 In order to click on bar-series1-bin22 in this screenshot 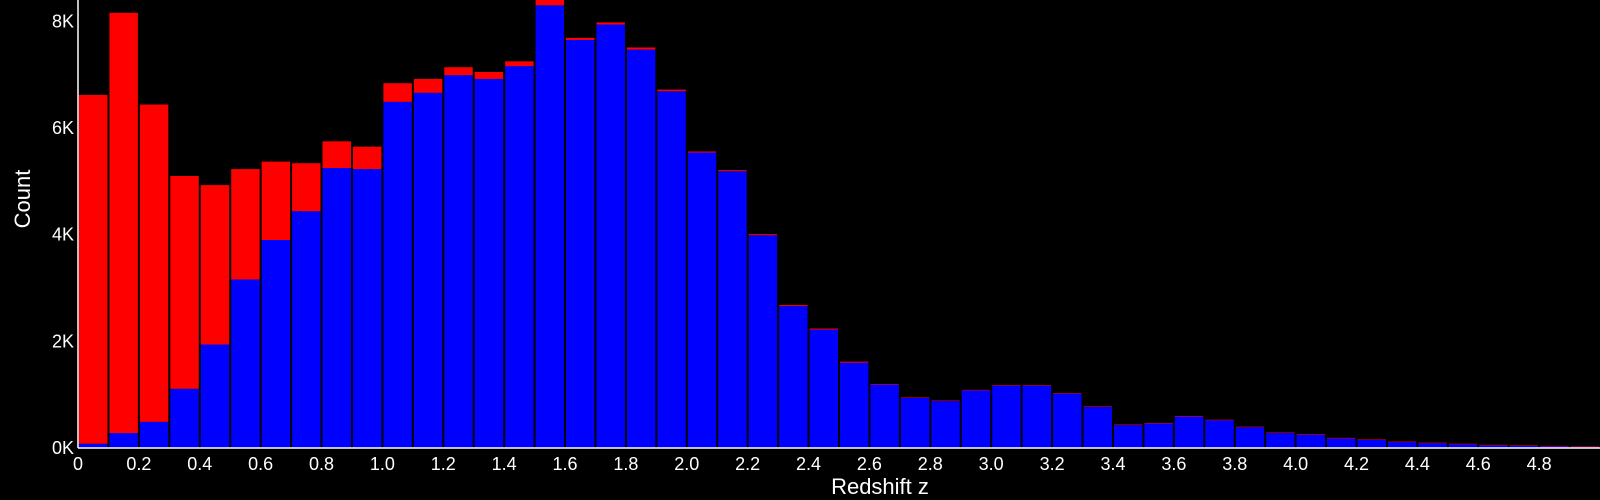, I will do `click(763, 235)`.